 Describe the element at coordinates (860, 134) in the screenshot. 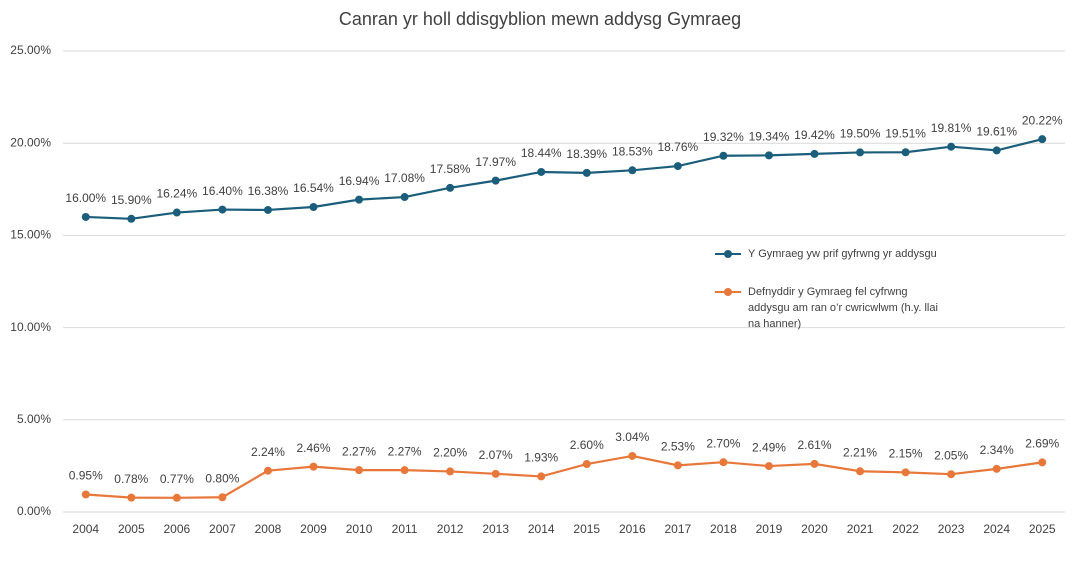

I see `data-label: 19.50%` at that location.